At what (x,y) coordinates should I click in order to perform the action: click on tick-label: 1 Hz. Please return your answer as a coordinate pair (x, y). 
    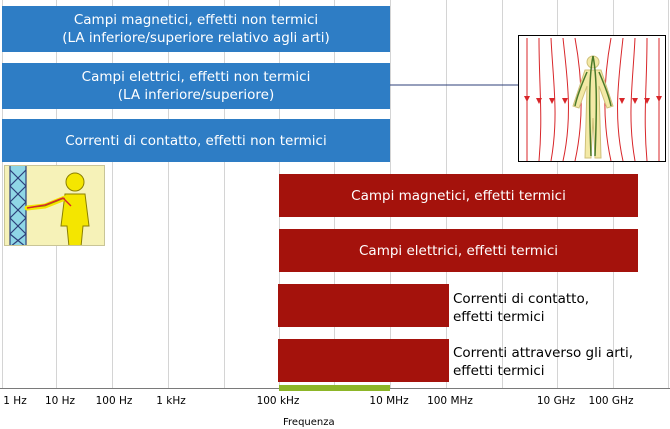
    Looking at the image, I should click on (15, 401).